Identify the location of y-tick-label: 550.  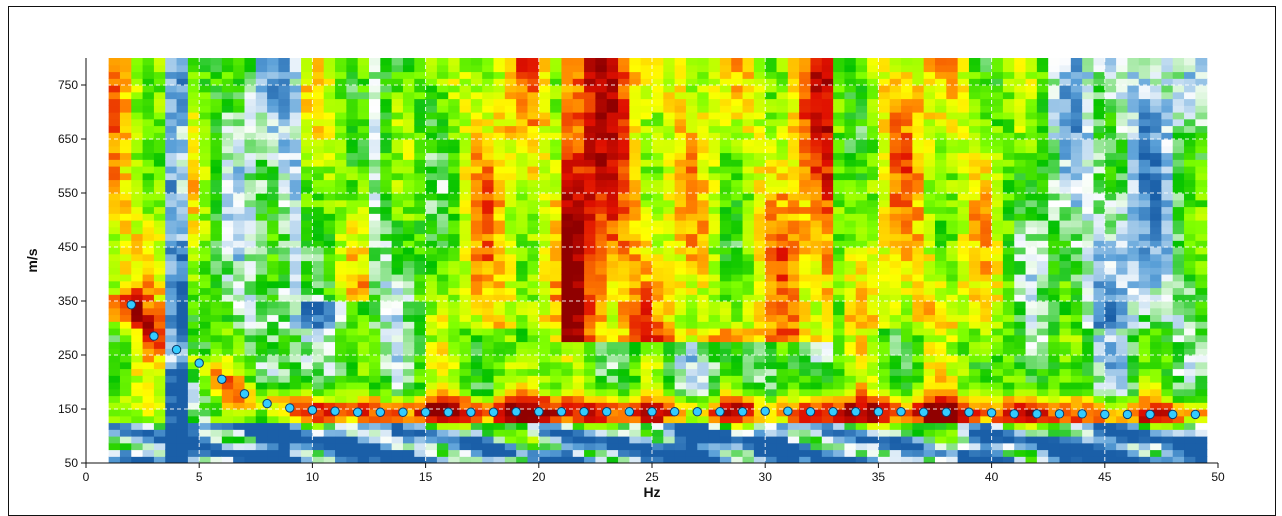
(68, 193).